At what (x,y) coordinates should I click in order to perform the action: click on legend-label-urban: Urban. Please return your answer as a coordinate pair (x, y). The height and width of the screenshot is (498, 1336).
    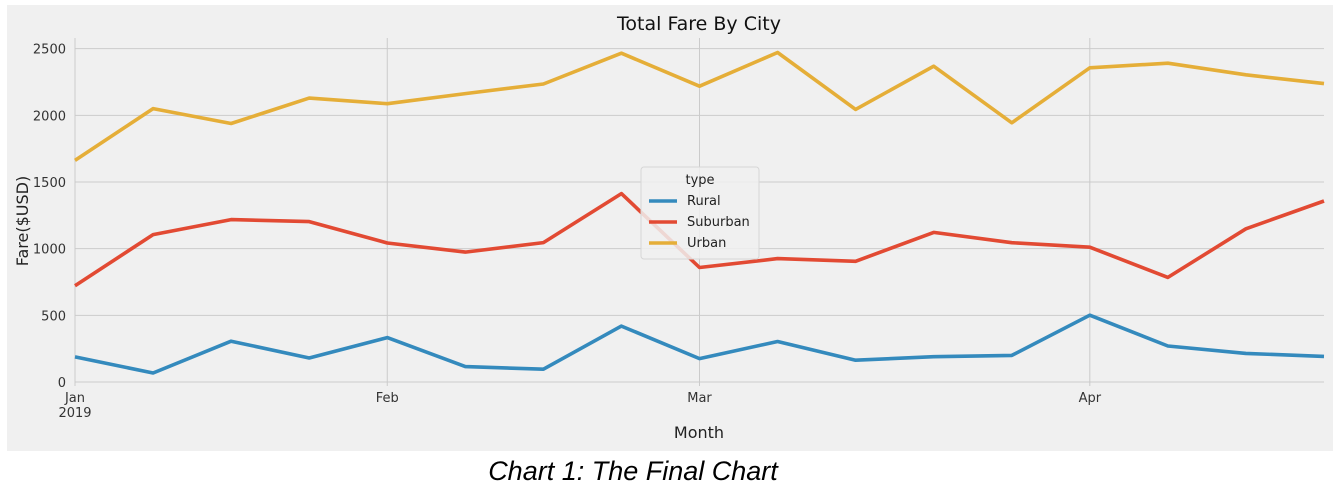
    Looking at the image, I should click on (706, 243).